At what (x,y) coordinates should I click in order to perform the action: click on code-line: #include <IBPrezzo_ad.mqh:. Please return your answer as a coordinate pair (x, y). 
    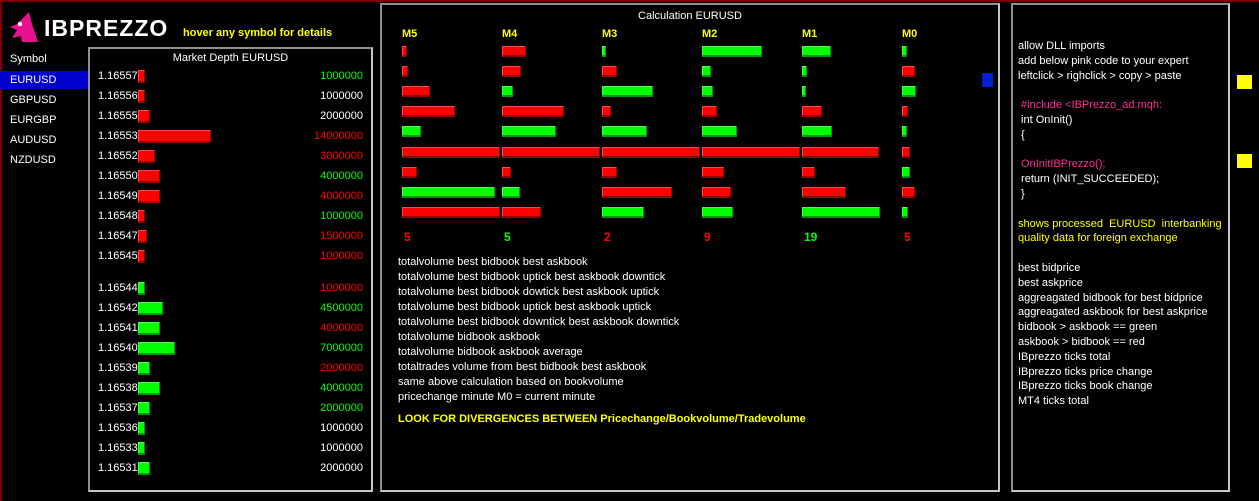
    Looking at the image, I should click on (1090, 105).